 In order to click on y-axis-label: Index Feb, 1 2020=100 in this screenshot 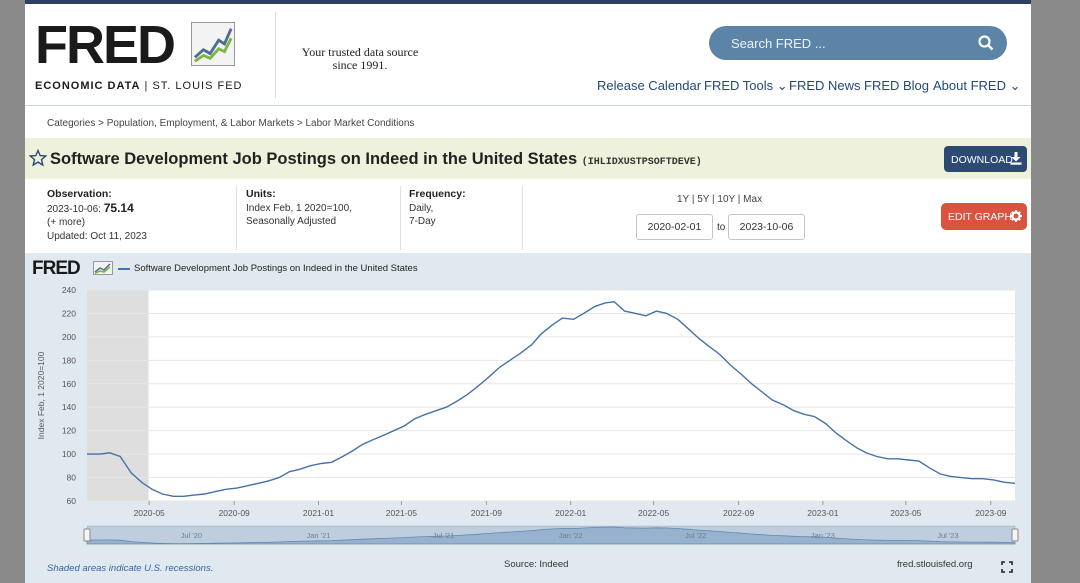, I will do `click(41, 395)`.